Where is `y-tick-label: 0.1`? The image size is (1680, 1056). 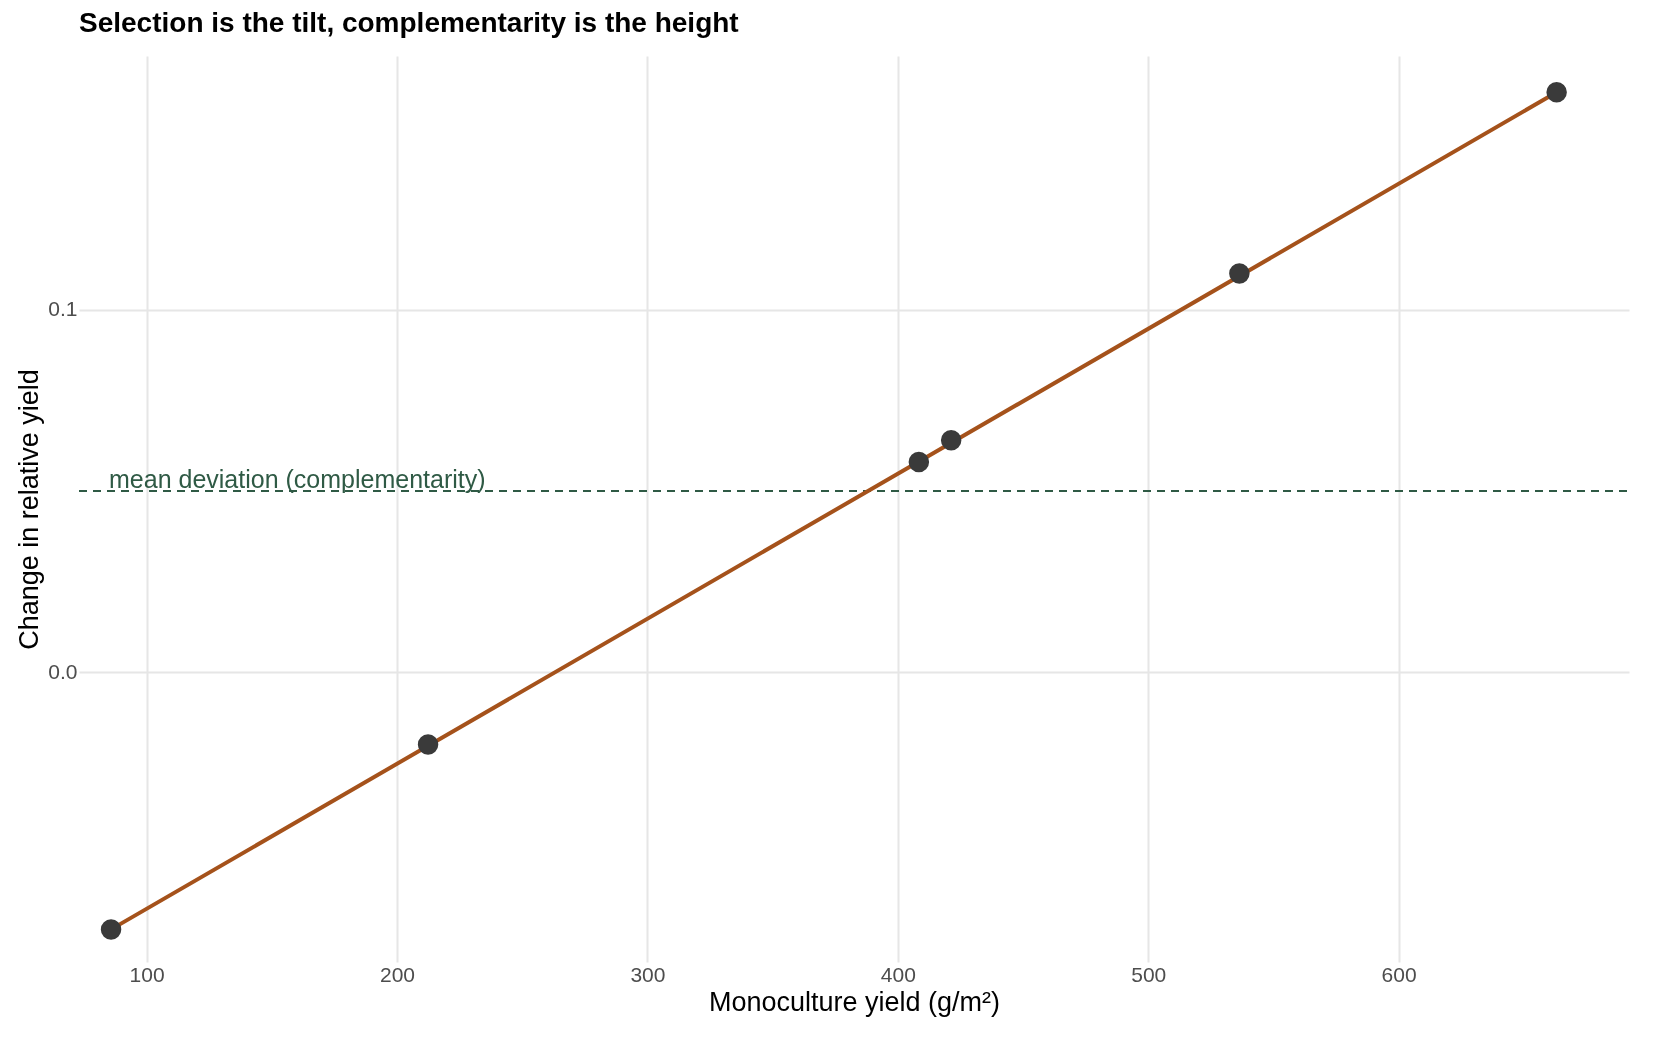
y-tick-label: 0.1 is located at coordinates (63, 309).